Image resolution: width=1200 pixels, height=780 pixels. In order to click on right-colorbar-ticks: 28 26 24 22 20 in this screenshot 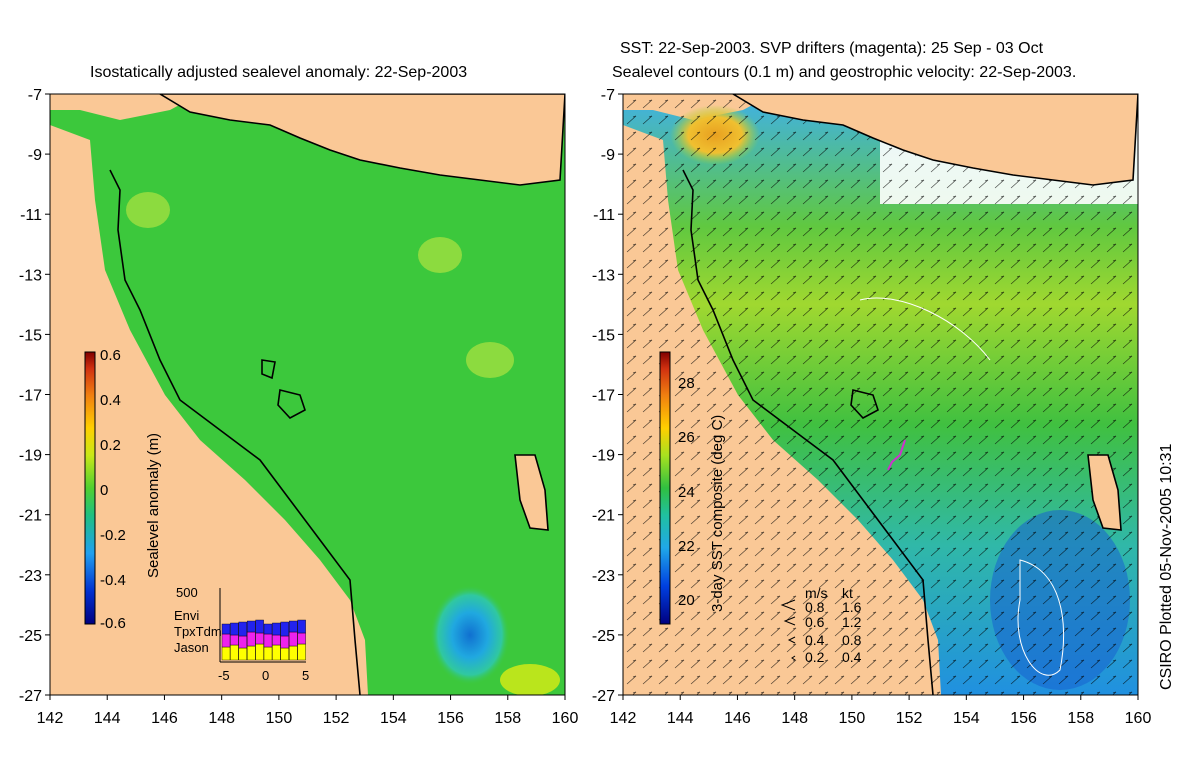, I will do `click(686, 492)`.